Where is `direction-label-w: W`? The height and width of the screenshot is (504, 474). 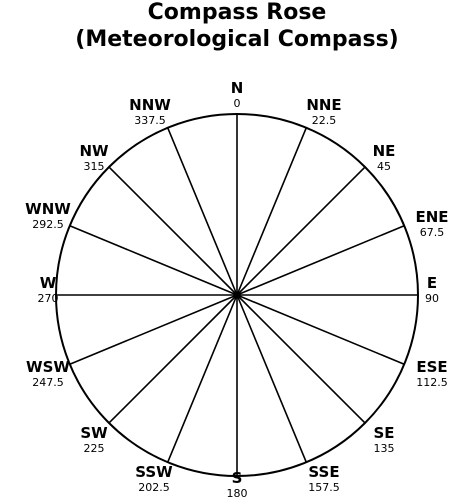
direction-label-w: W is located at coordinates (48, 283).